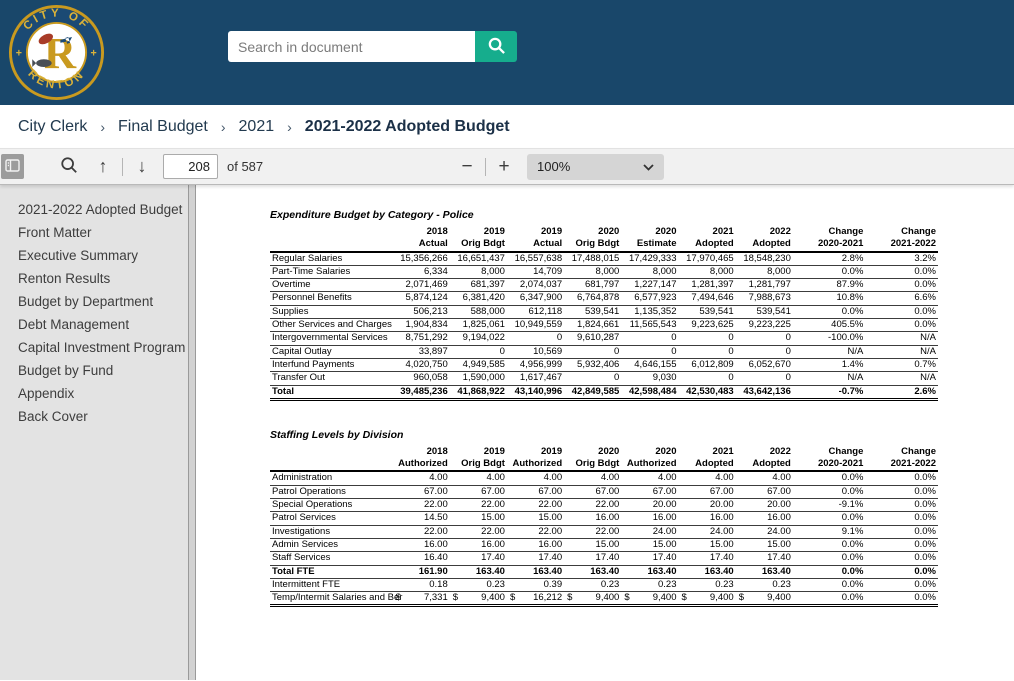 This screenshot has width=1014, height=681. I want to click on table-cell: 612,118, so click(535, 312).